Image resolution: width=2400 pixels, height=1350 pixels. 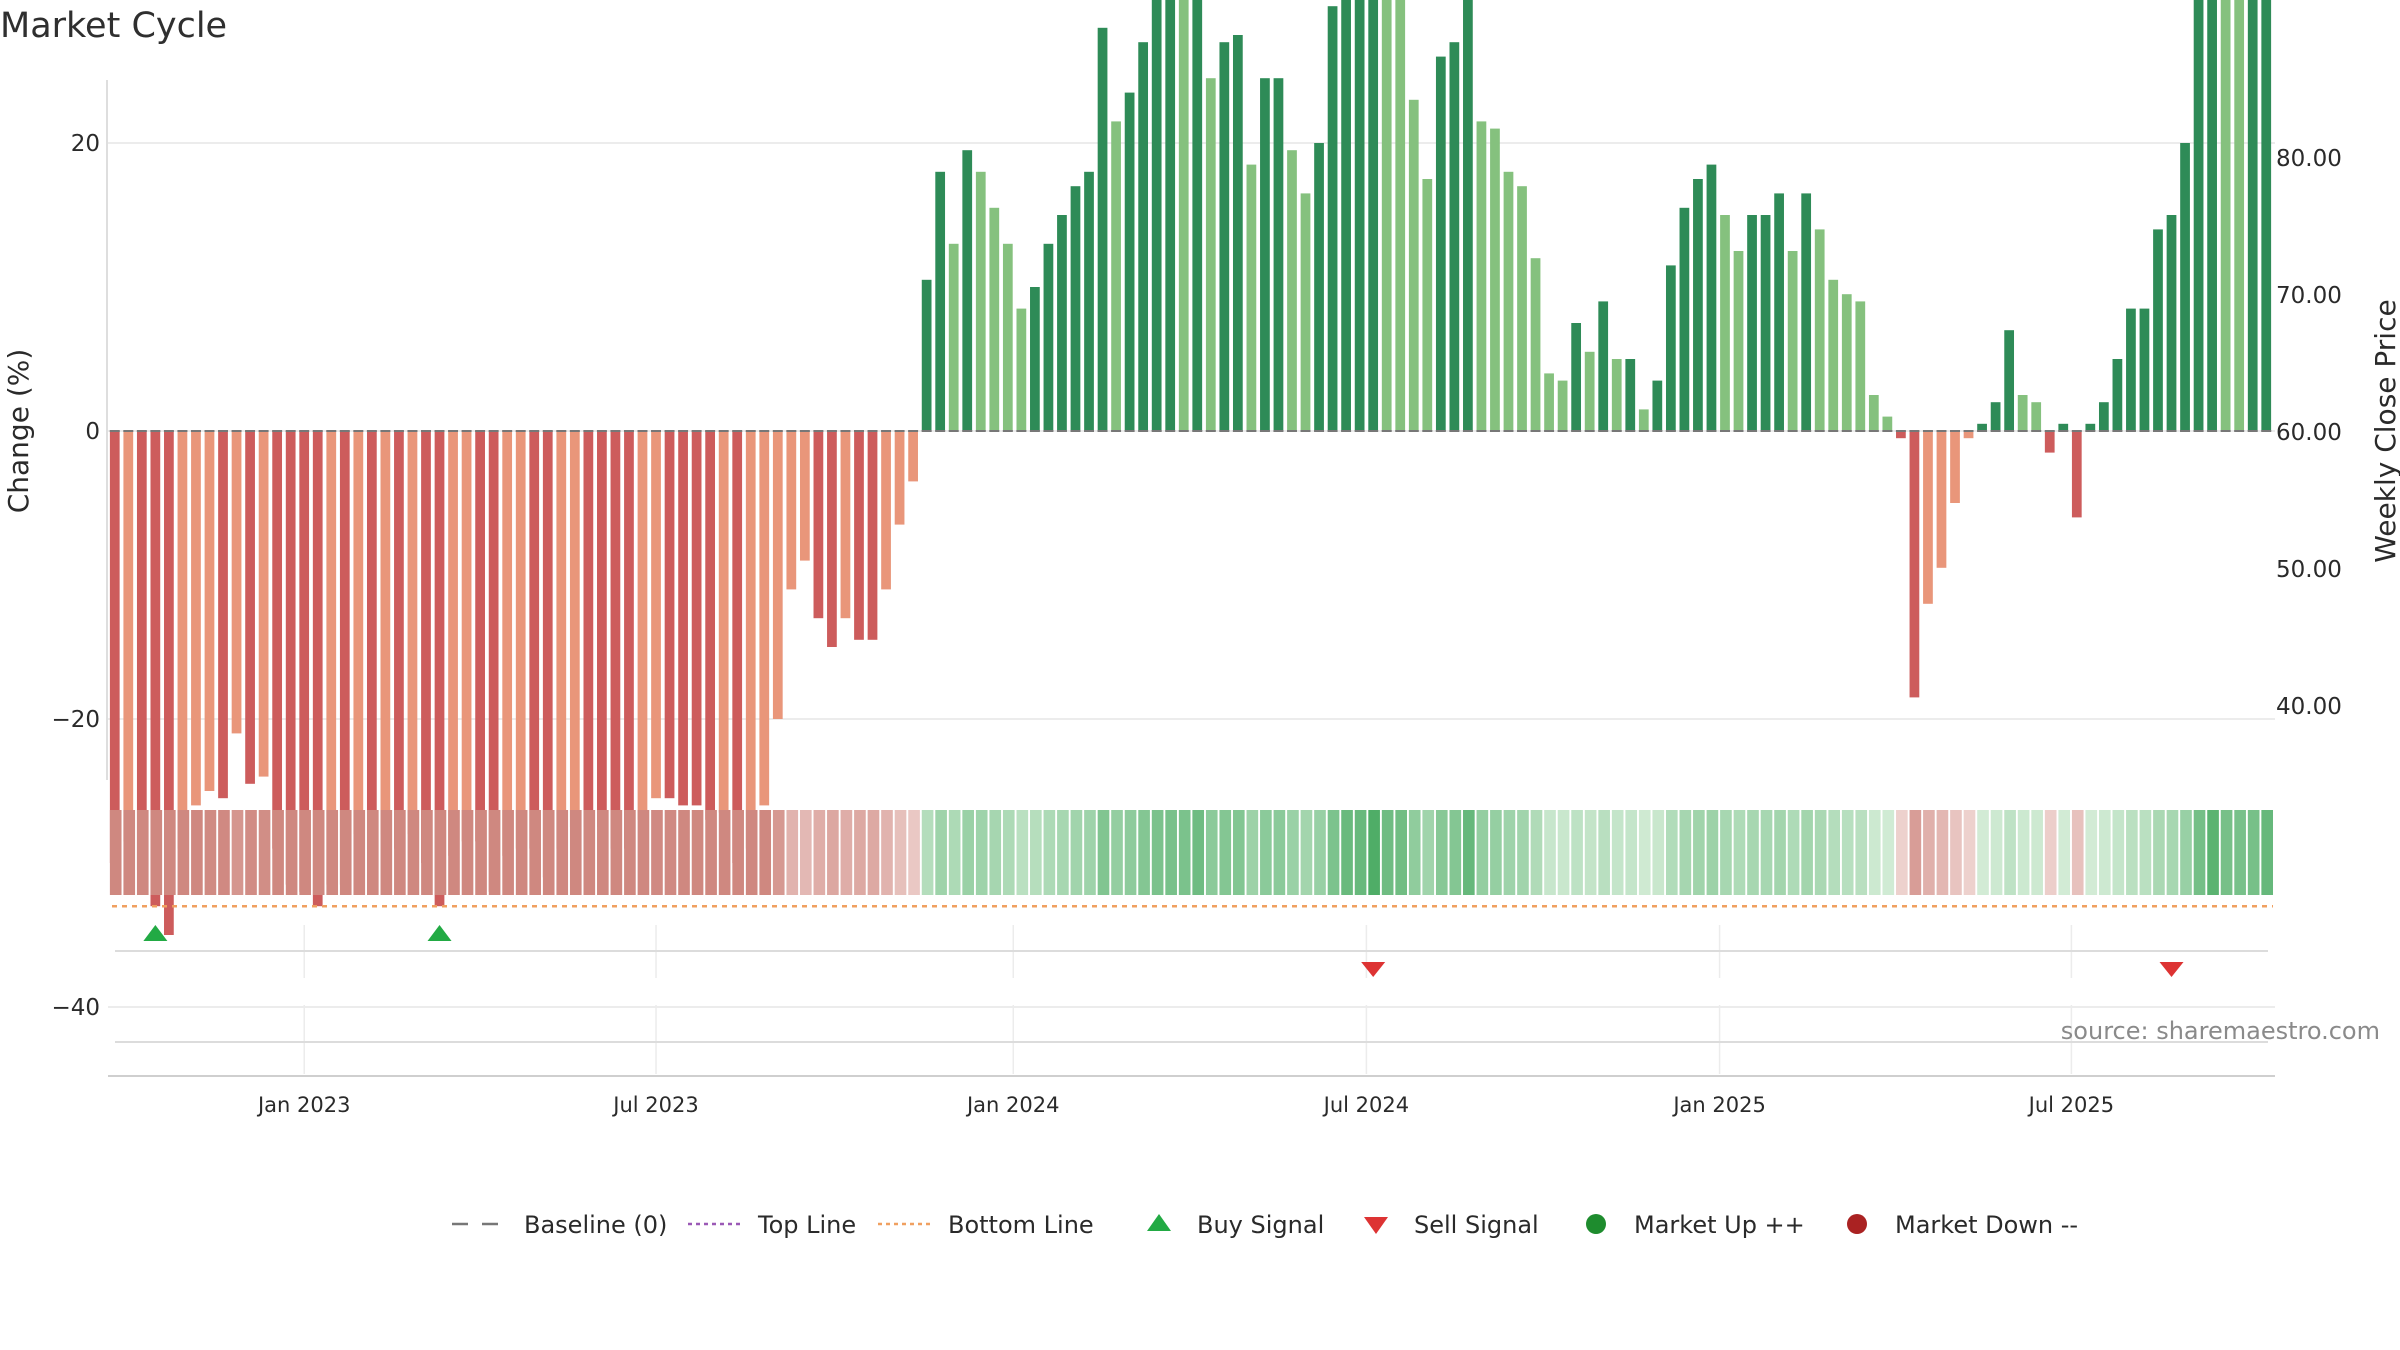 I want to click on y-tick-label: 20, so click(x=85, y=144).